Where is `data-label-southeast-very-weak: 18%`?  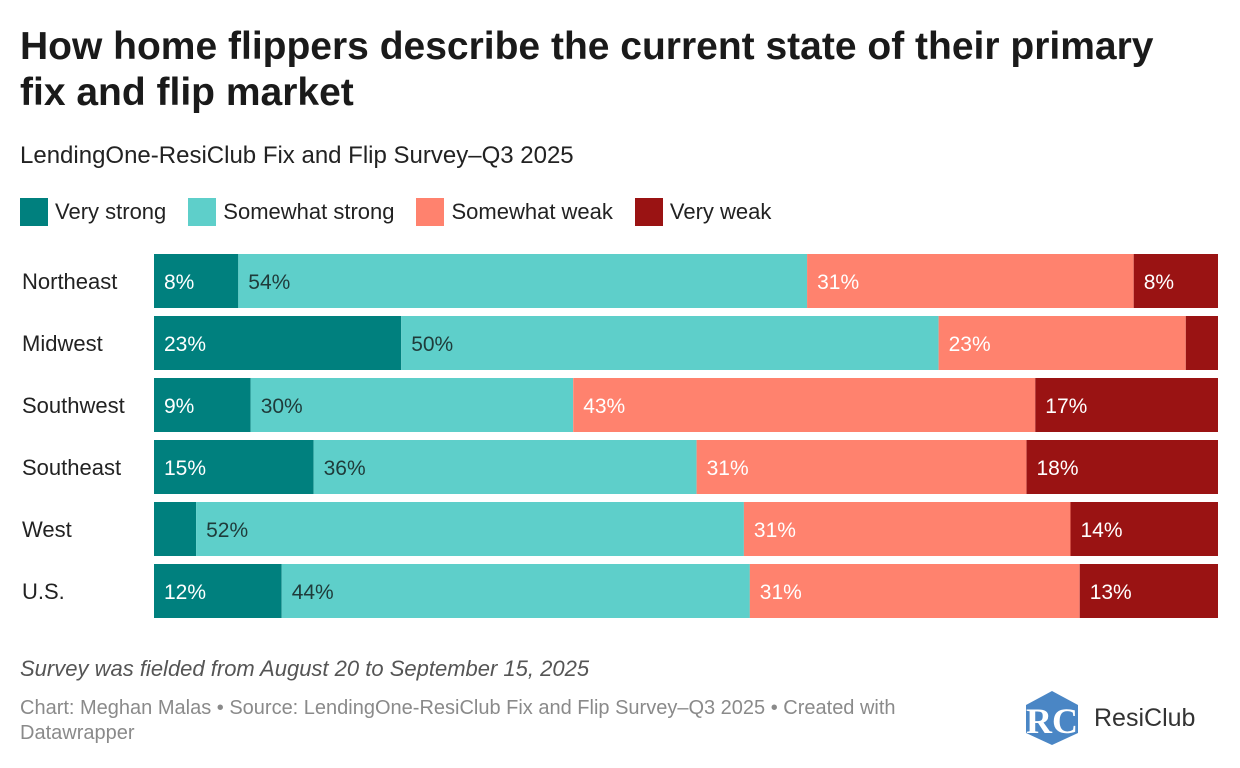 data-label-southeast-very-weak: 18% is located at coordinates (1058, 468).